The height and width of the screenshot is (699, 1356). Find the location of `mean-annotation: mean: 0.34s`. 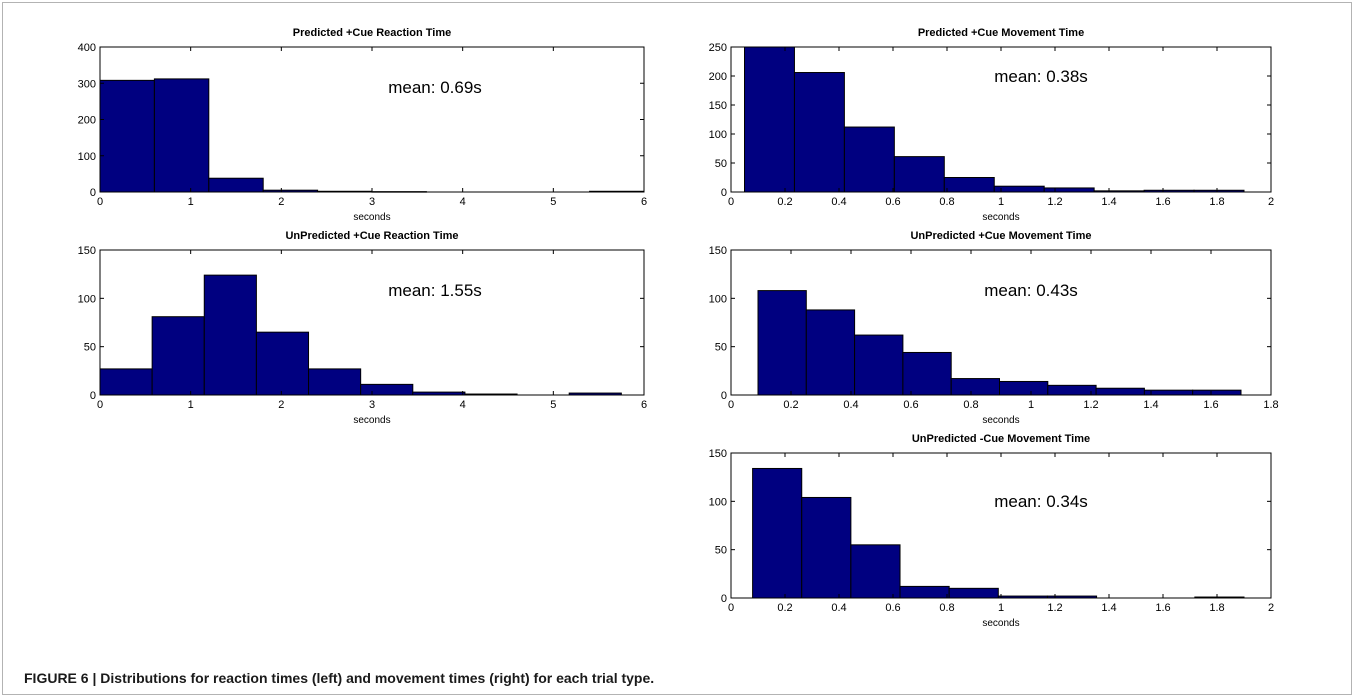

mean-annotation: mean: 0.34s is located at coordinates (1041, 501).